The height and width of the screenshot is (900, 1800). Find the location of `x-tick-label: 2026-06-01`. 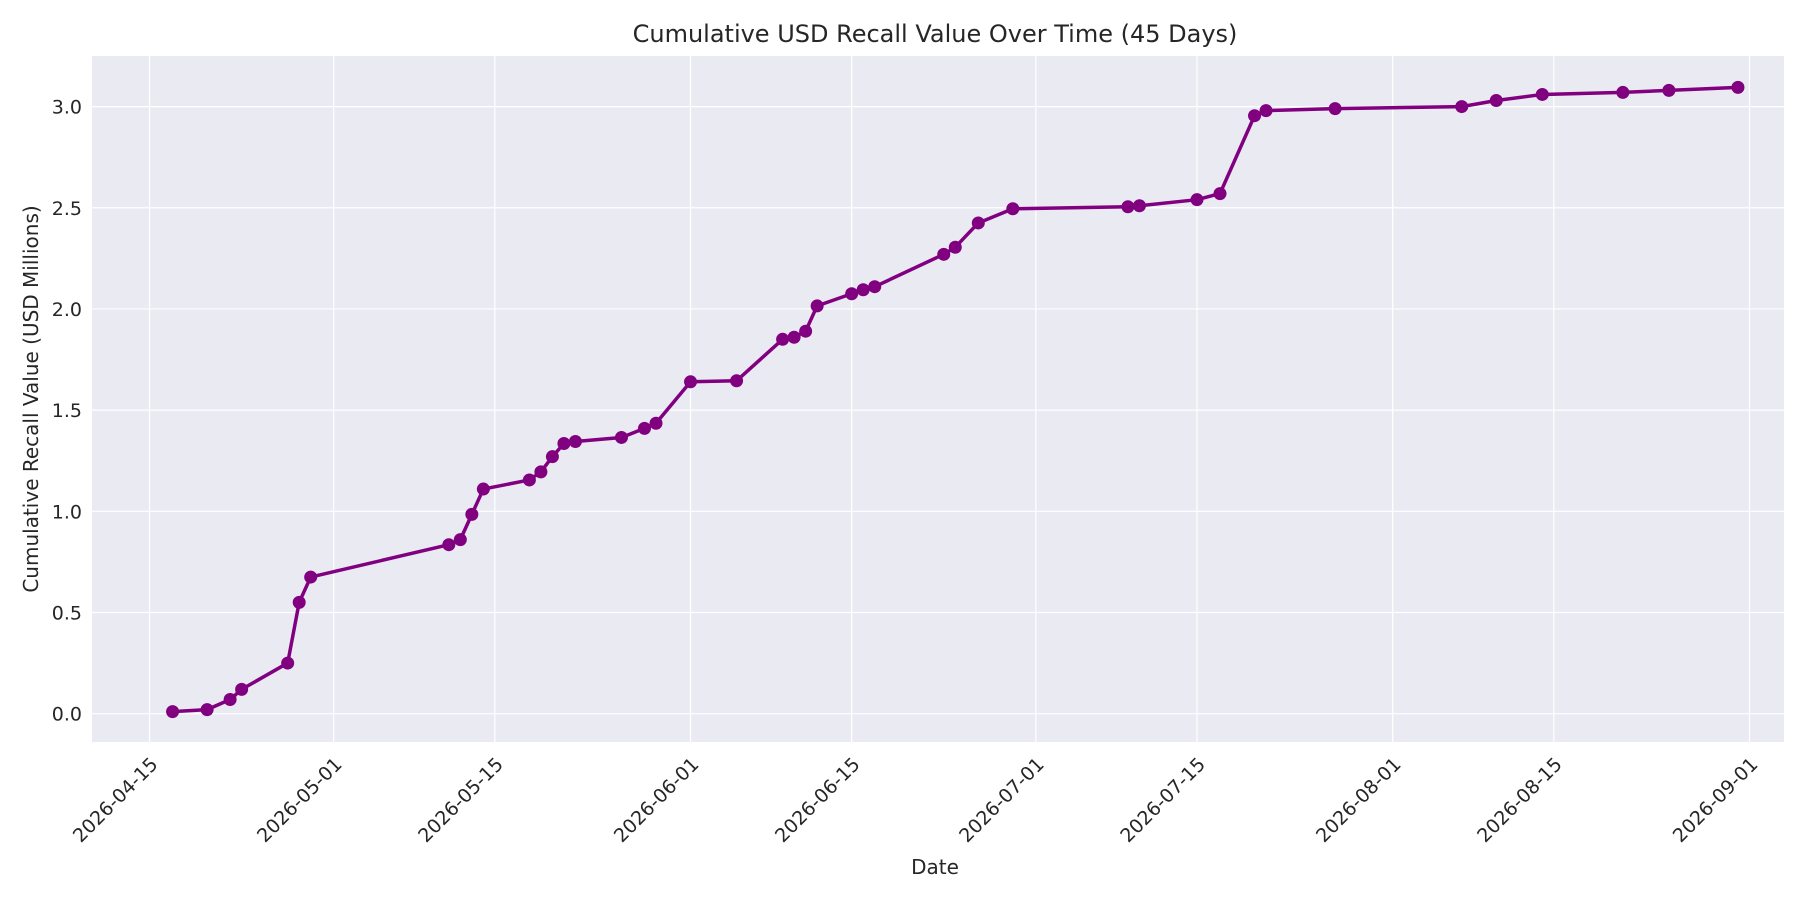

x-tick-label: 2026-06-01 is located at coordinates (657, 800).